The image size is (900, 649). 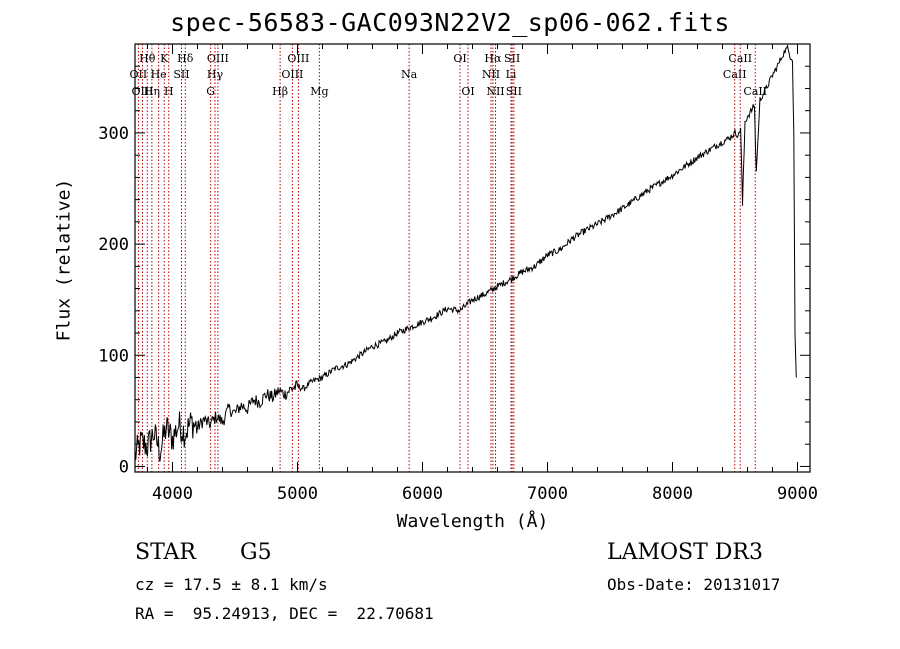 I want to click on line-label: Li, so click(x=511, y=74).